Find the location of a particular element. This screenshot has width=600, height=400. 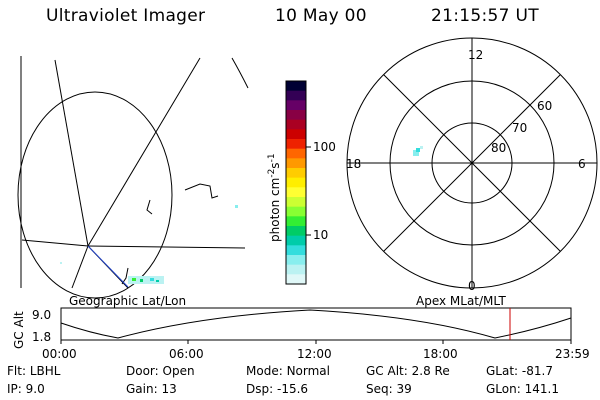

info-glon: GLon: 141.1 is located at coordinates (522, 389).